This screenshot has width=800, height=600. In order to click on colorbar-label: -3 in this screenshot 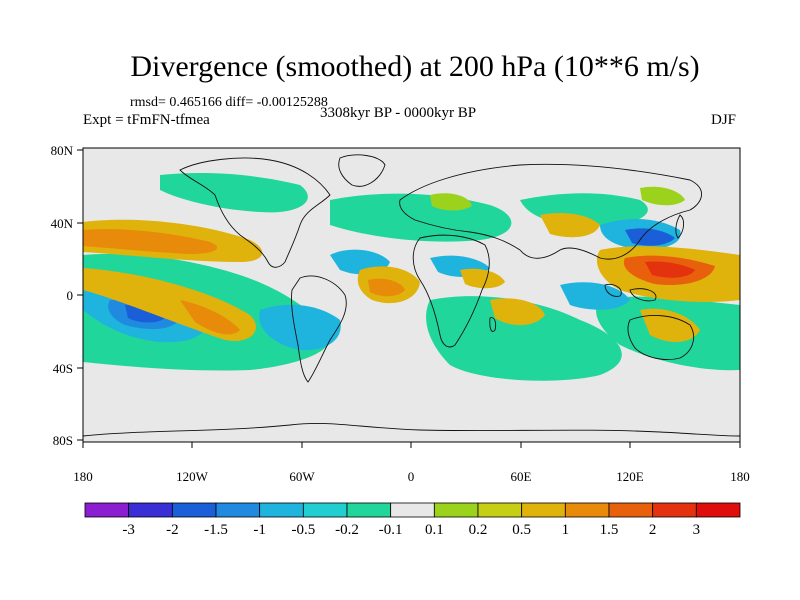, I will do `click(128, 530)`.